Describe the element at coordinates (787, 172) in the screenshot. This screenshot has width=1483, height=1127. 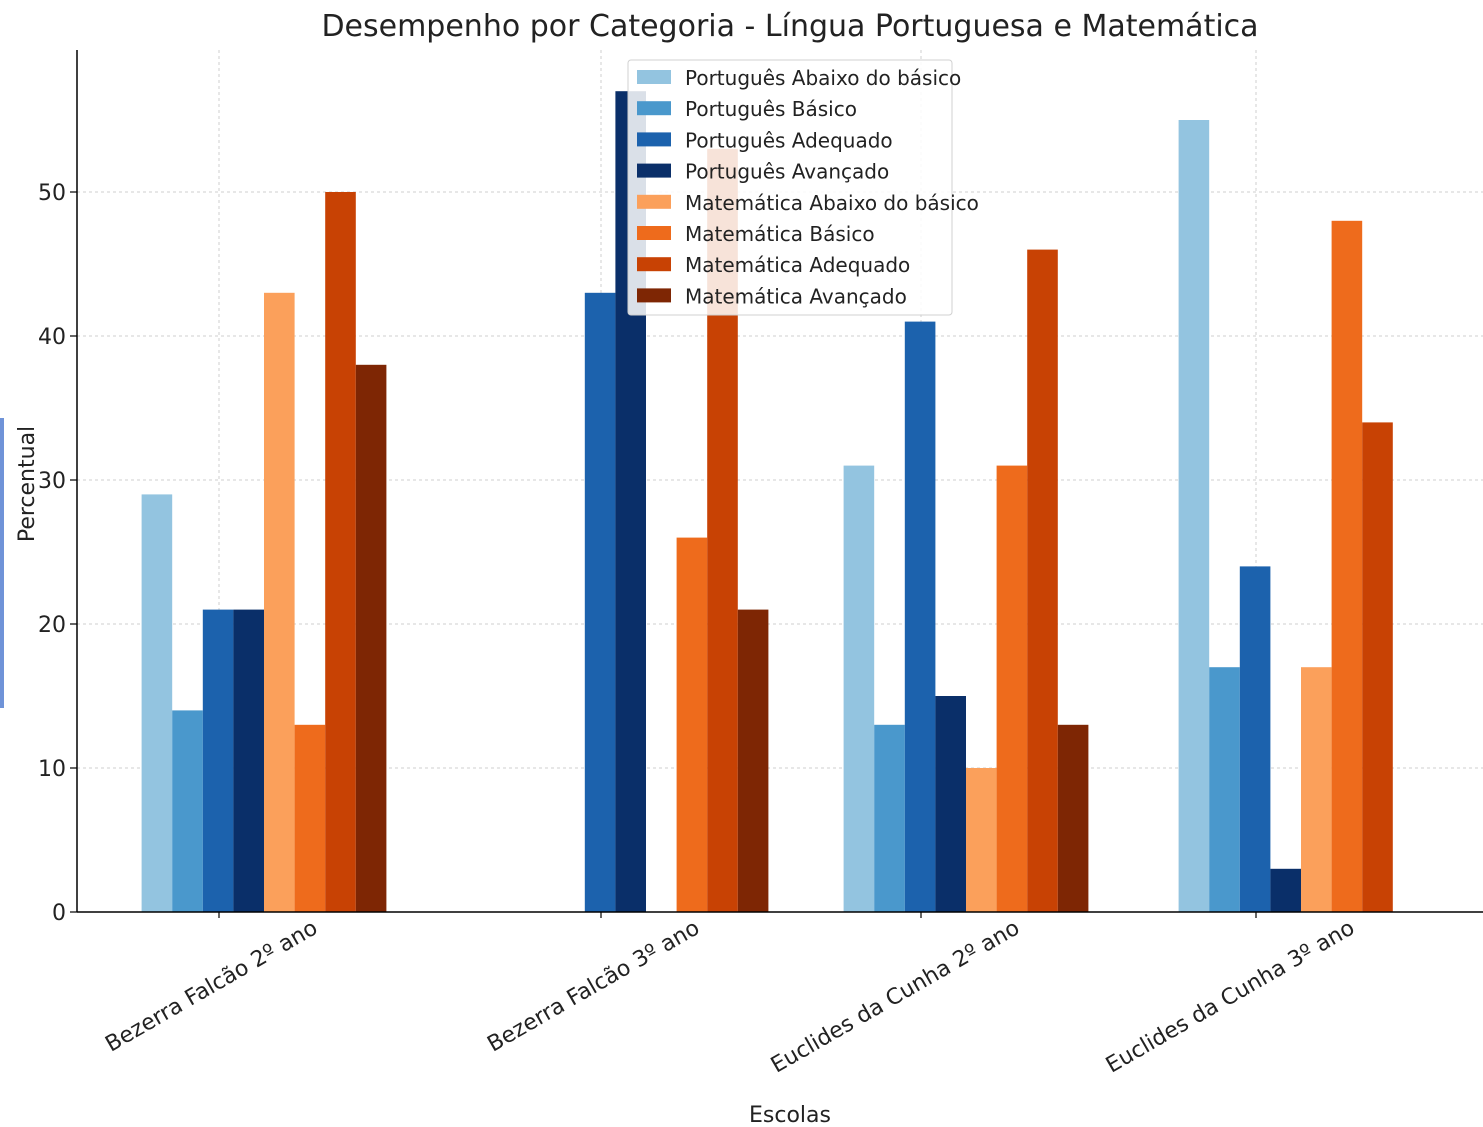
I see `legend-label: Português Avançado` at that location.